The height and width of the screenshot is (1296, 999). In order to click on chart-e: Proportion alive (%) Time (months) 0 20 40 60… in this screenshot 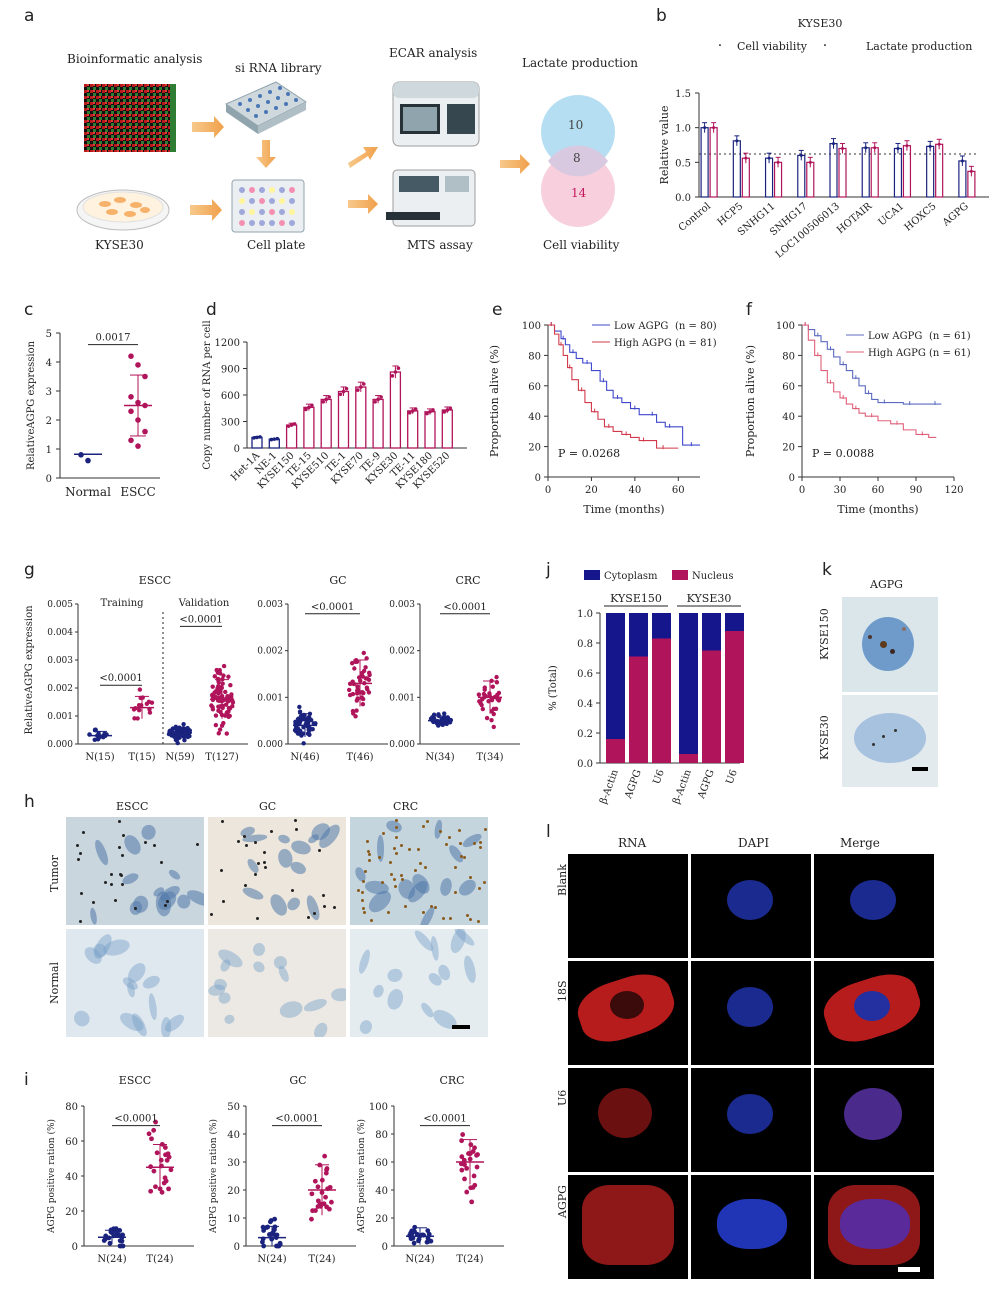, I will do `click(602, 418)`.